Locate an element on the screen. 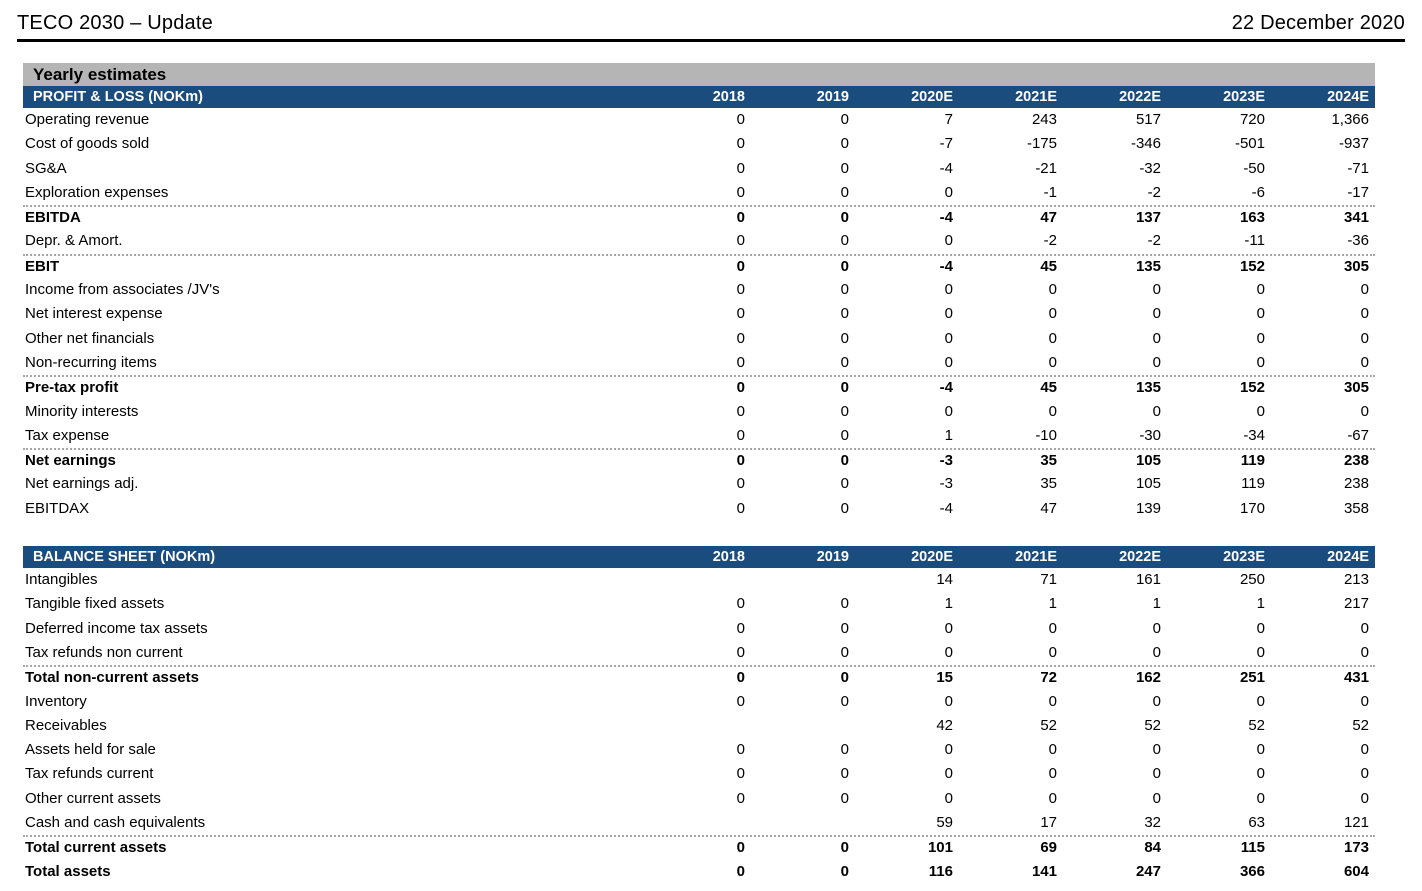 Image resolution: width=1422 pixels, height=891 pixels. cell-value: 121 is located at coordinates (1356, 823).